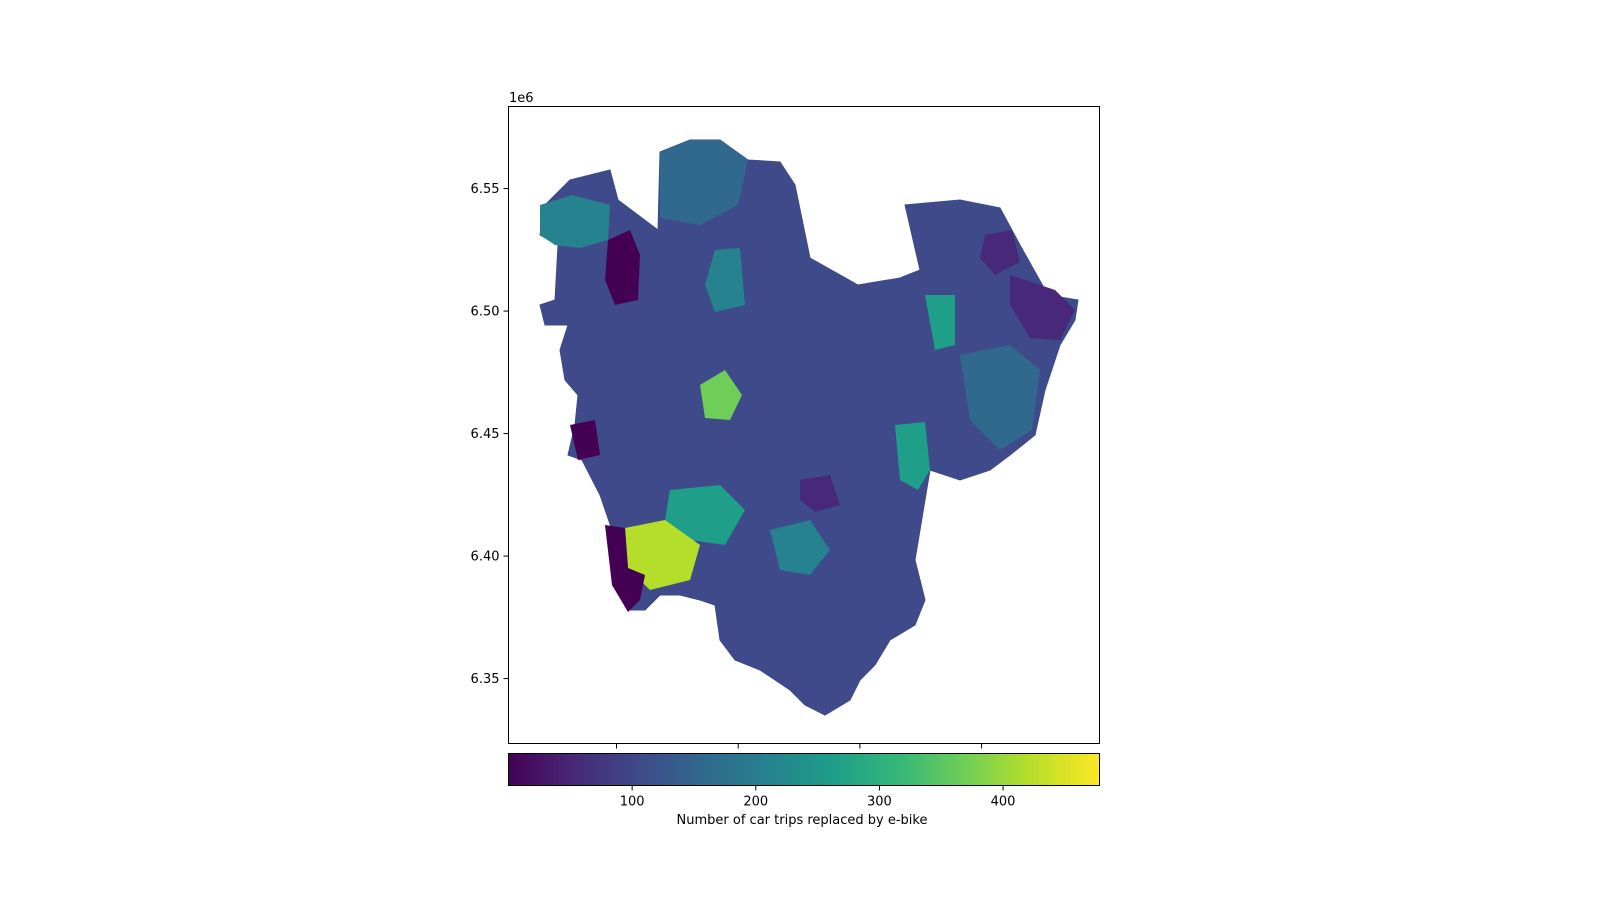  I want to click on colorbar-gradient, so click(804, 769).